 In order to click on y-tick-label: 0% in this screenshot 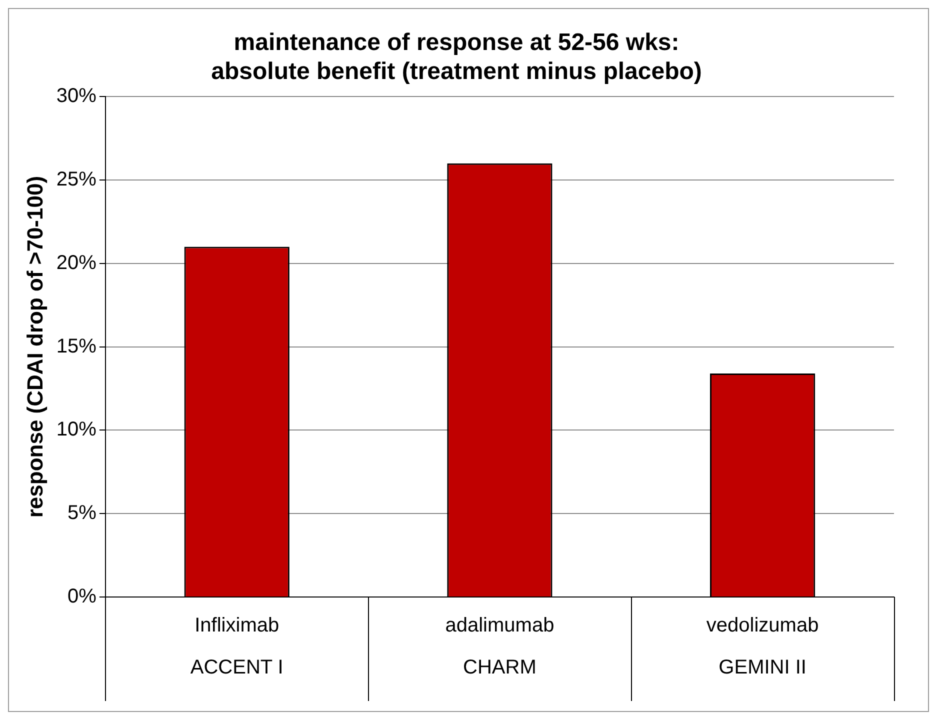, I will do `click(82, 597)`.